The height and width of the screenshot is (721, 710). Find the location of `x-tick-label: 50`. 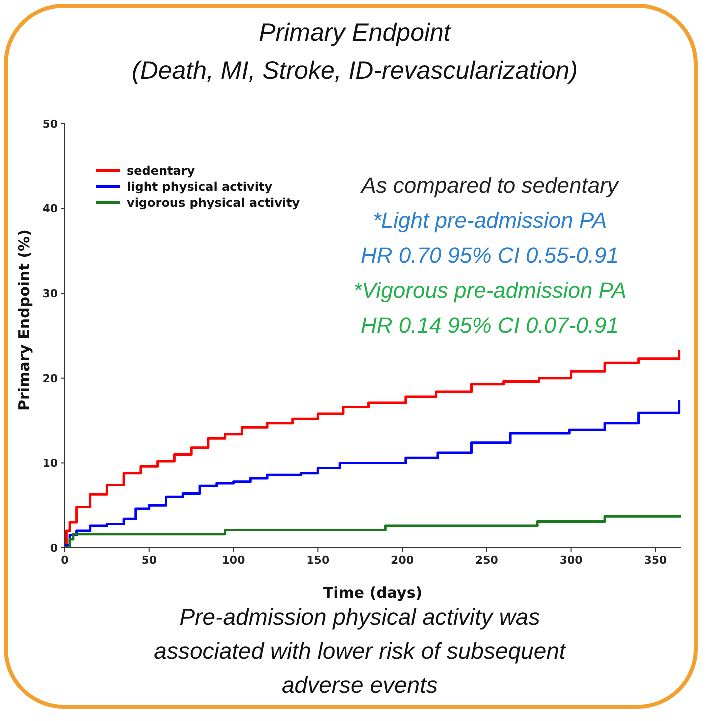

x-tick-label: 50 is located at coordinates (150, 560).